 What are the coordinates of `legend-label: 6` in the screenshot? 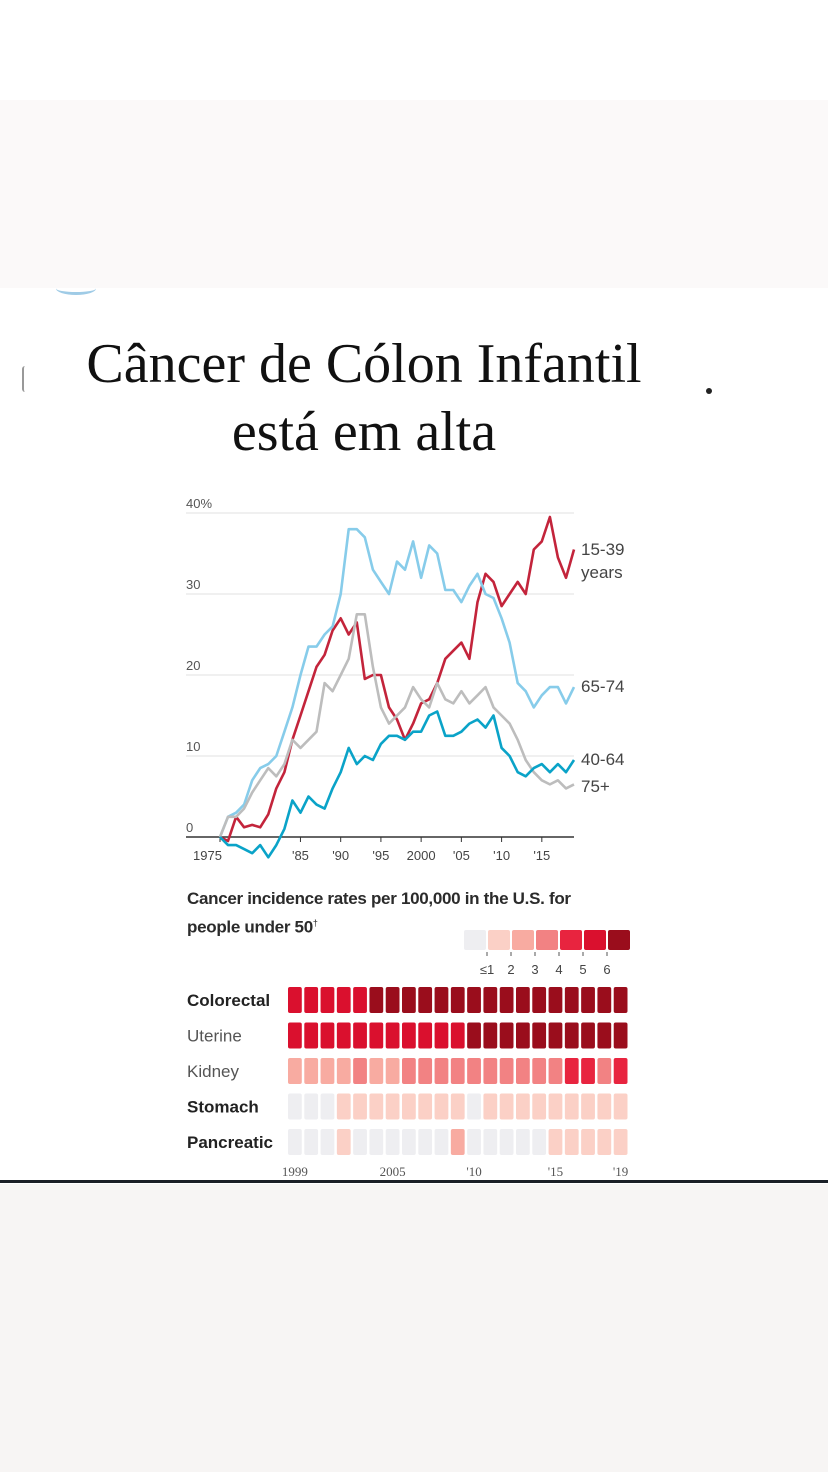 It's located at (606, 969).